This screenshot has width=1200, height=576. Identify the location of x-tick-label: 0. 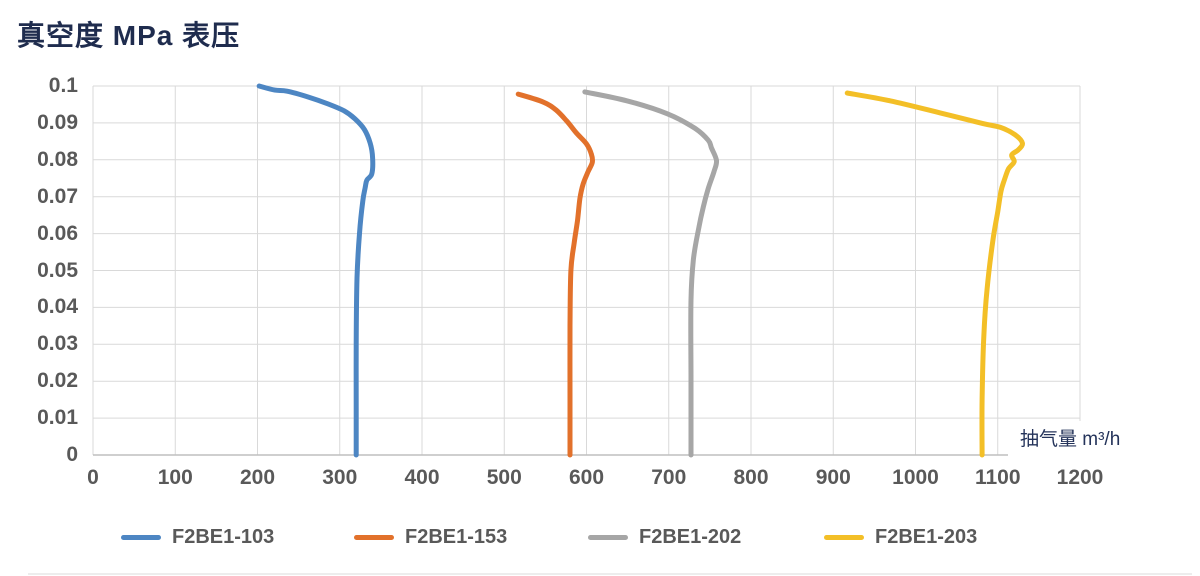
(93, 477).